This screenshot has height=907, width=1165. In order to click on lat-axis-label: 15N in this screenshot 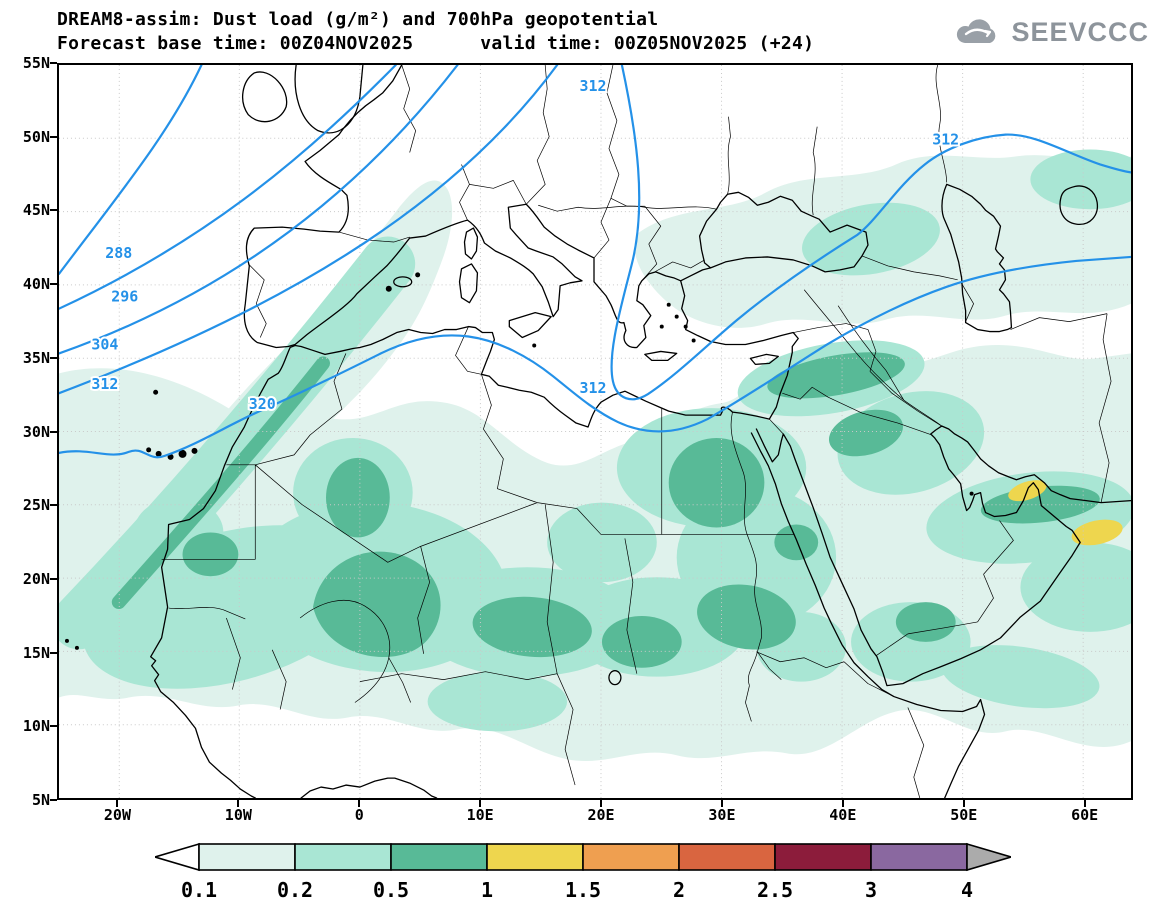, I will do `click(36, 652)`.